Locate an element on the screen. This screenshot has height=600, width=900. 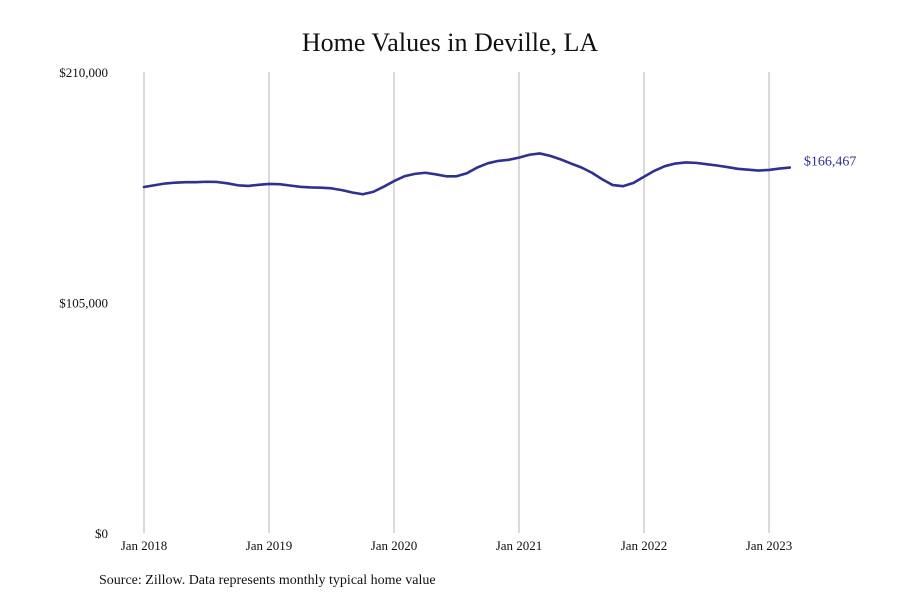
chart-title: Home Values in Deville, LA is located at coordinates (450, 42).